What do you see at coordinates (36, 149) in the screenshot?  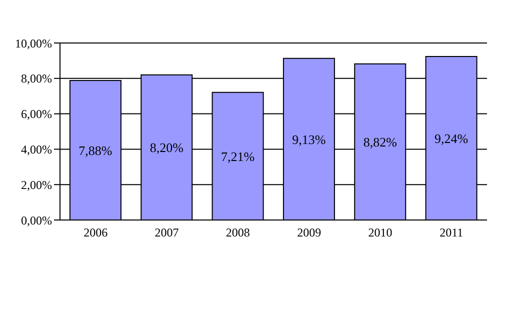 I see `y-tick-label: 4,00%` at bounding box center [36, 149].